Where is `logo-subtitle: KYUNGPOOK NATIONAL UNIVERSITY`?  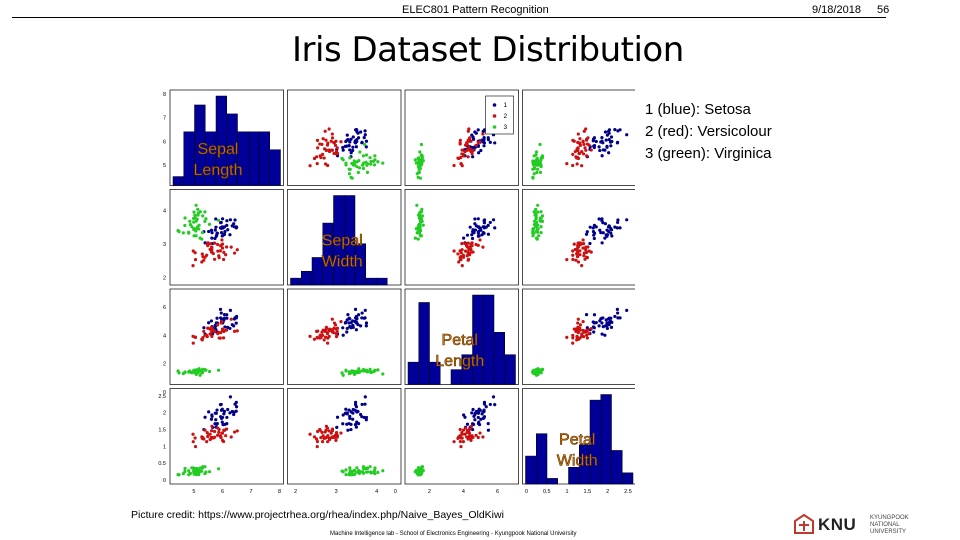 logo-subtitle: KYUNGPOOK NATIONAL UNIVERSITY is located at coordinates (902, 525).